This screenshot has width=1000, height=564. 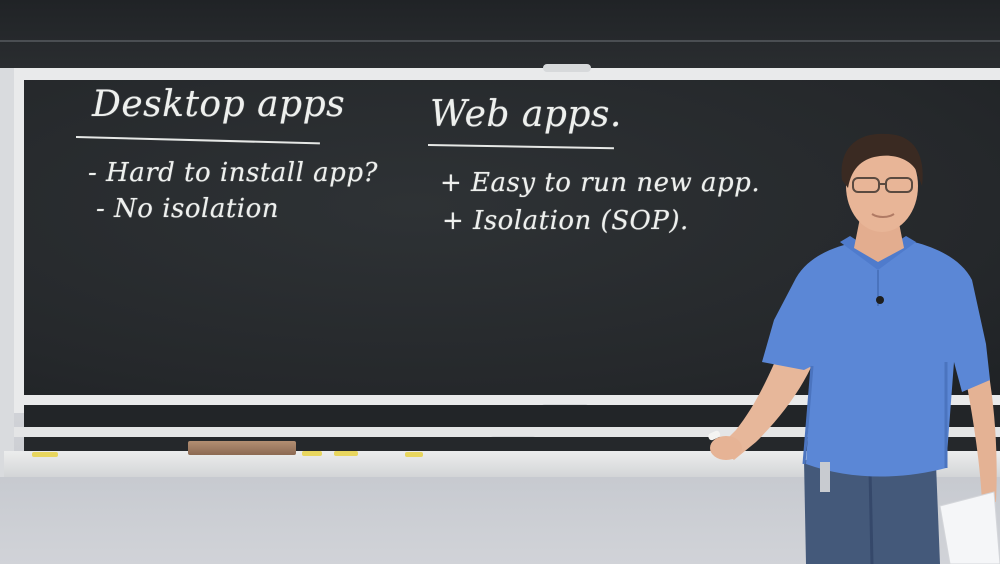 I want to click on right-heading: Web apps., so click(x=526, y=114).